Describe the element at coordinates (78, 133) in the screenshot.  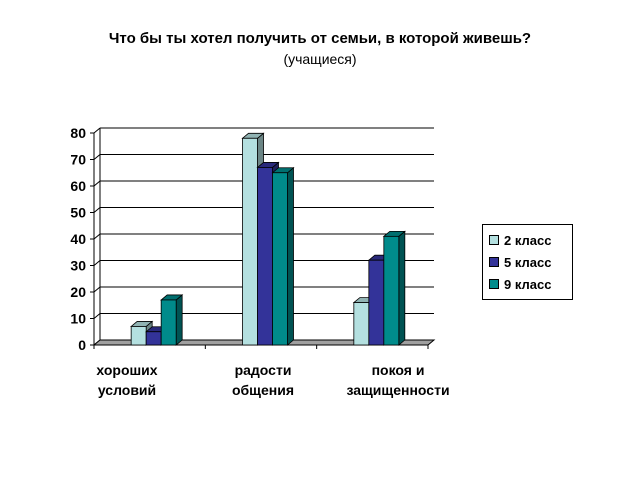
I see `y-tick-label: 80` at that location.